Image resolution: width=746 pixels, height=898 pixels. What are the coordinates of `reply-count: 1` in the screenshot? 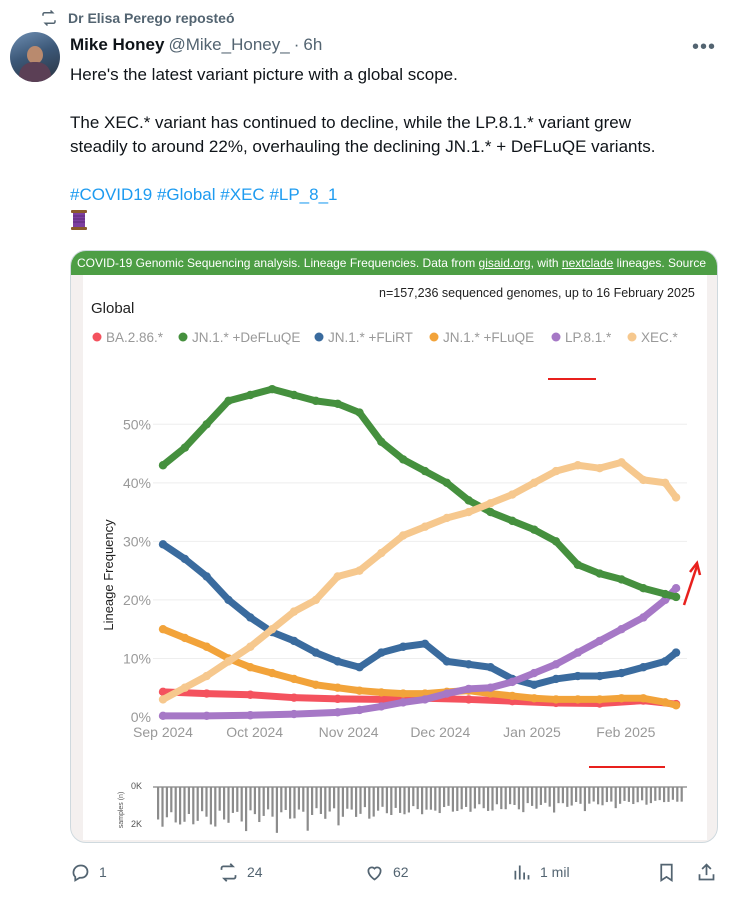 It's located at (103, 872).